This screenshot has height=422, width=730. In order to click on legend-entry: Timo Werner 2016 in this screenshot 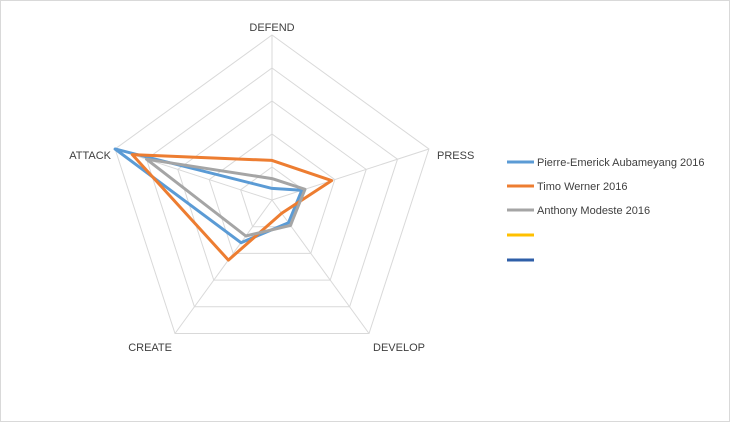, I will do `click(567, 187)`.